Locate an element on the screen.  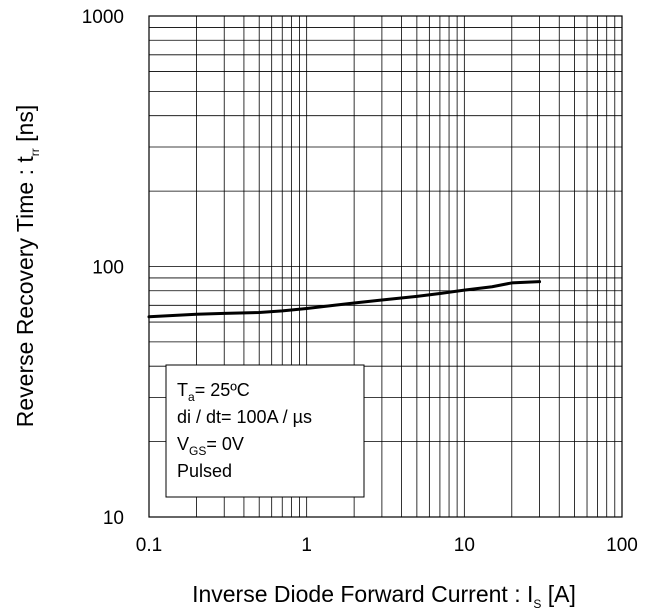
y-axis-title: Reverse Recovery Time : trr [ns] is located at coordinates (27, 266).